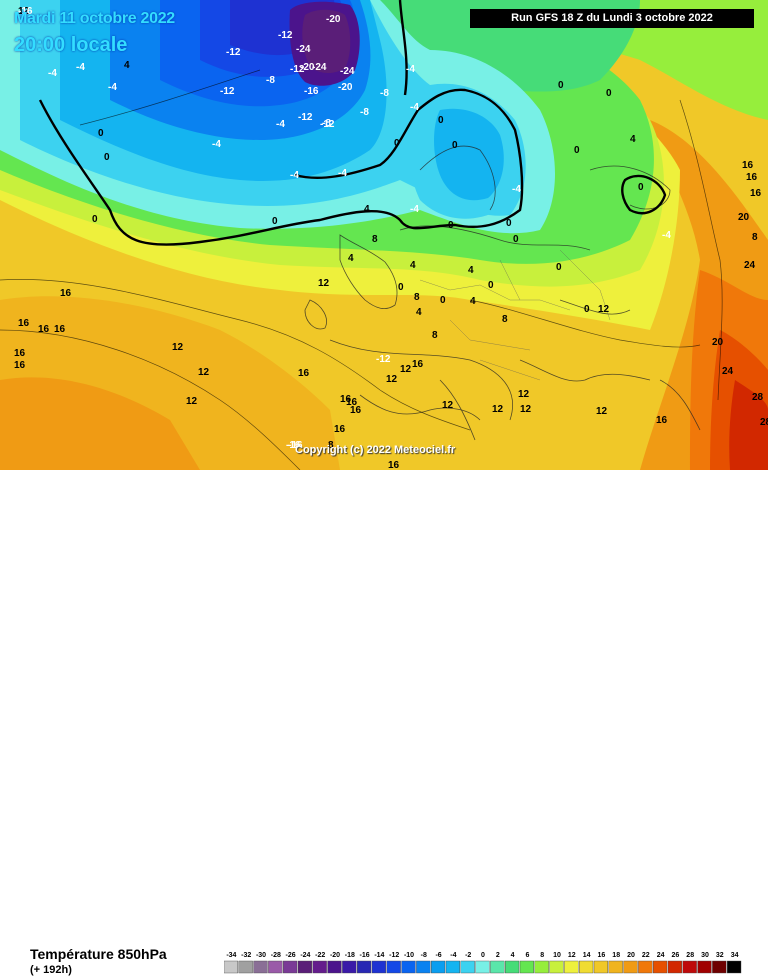 The width and height of the screenshot is (768, 978). What do you see at coordinates (498, 955) in the screenshot?
I see `legend-tick-label: 2` at bounding box center [498, 955].